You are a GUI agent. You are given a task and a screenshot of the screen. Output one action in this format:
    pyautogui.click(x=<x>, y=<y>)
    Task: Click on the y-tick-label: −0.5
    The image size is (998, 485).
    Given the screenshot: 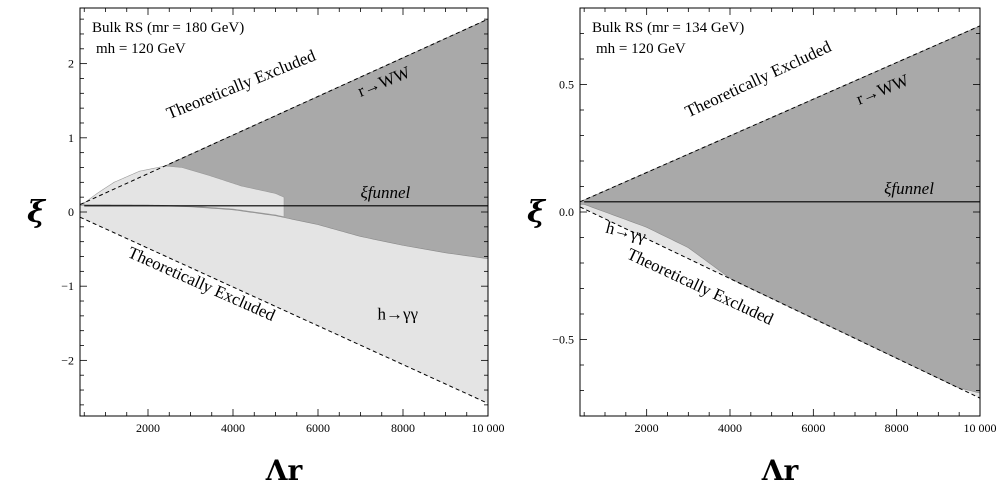 What is the action you would take?
    pyautogui.click(x=563, y=340)
    